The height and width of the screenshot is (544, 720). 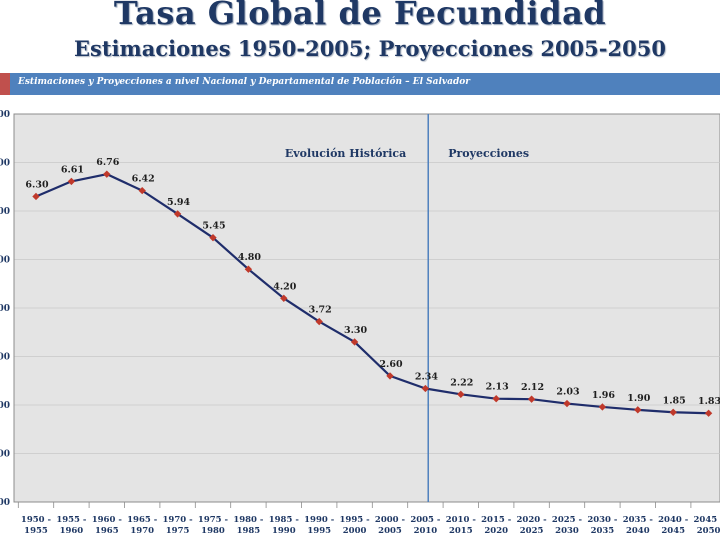 I want to click on data-label: 2.34, so click(x=427, y=377).